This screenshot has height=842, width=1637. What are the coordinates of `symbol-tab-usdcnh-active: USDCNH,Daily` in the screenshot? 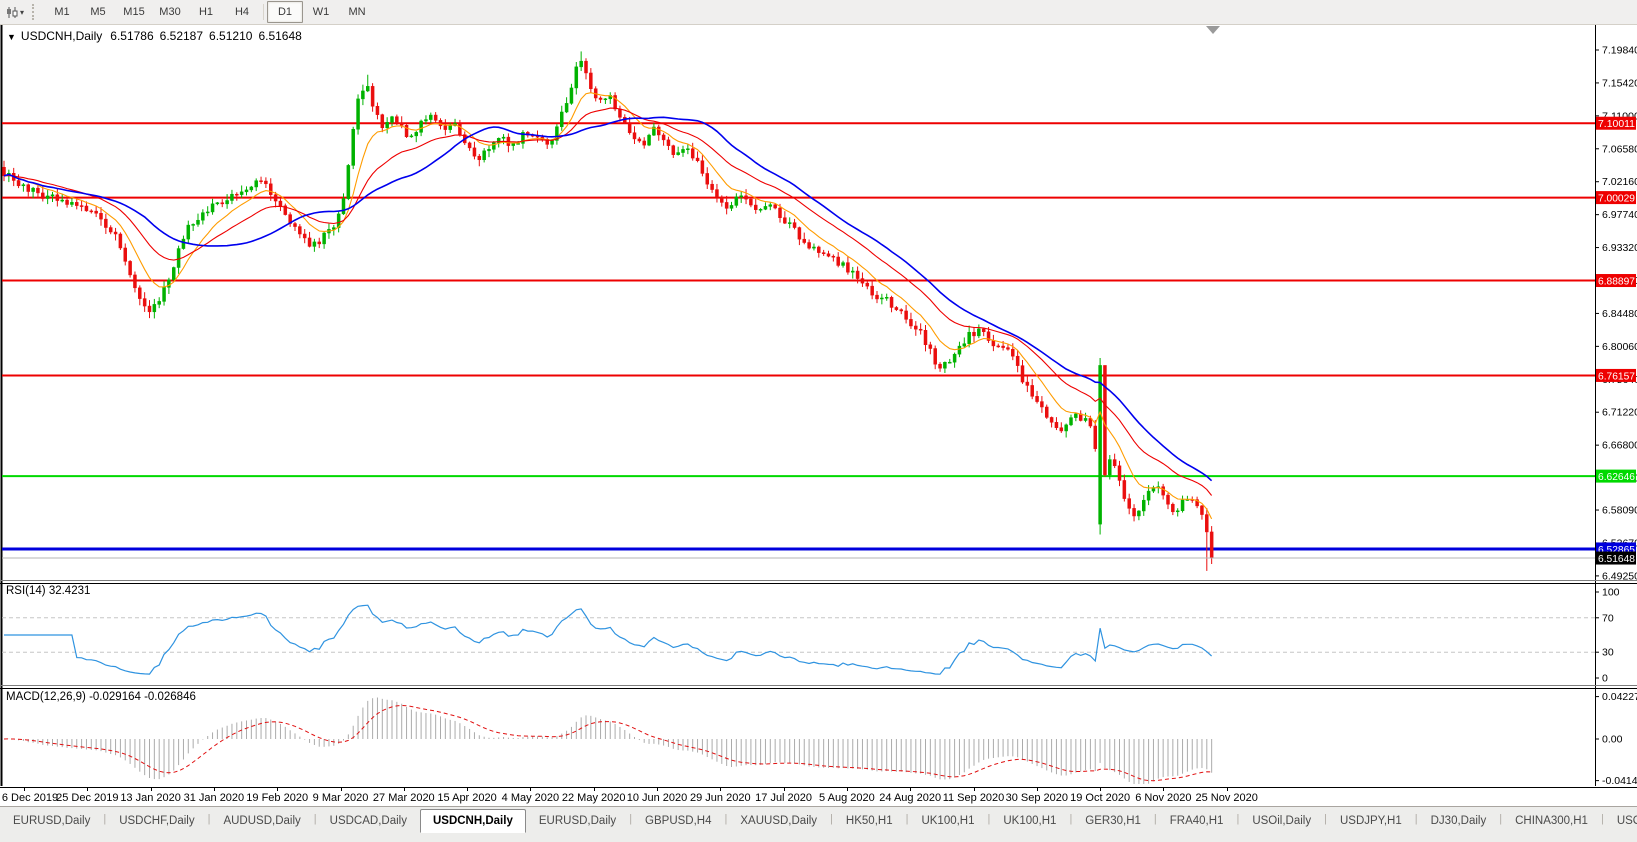 It's located at (472, 821).